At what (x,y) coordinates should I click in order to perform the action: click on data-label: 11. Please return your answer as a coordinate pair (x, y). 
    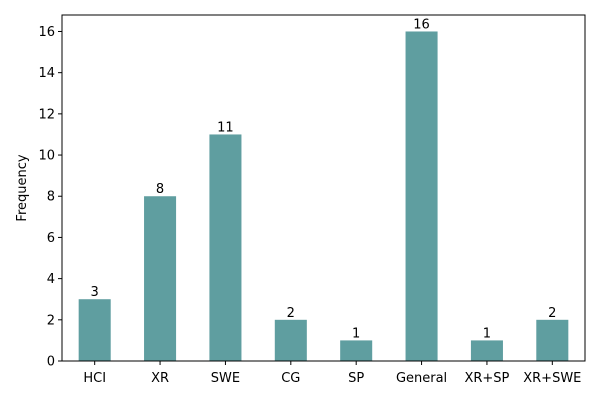
    Looking at the image, I should click on (225, 127).